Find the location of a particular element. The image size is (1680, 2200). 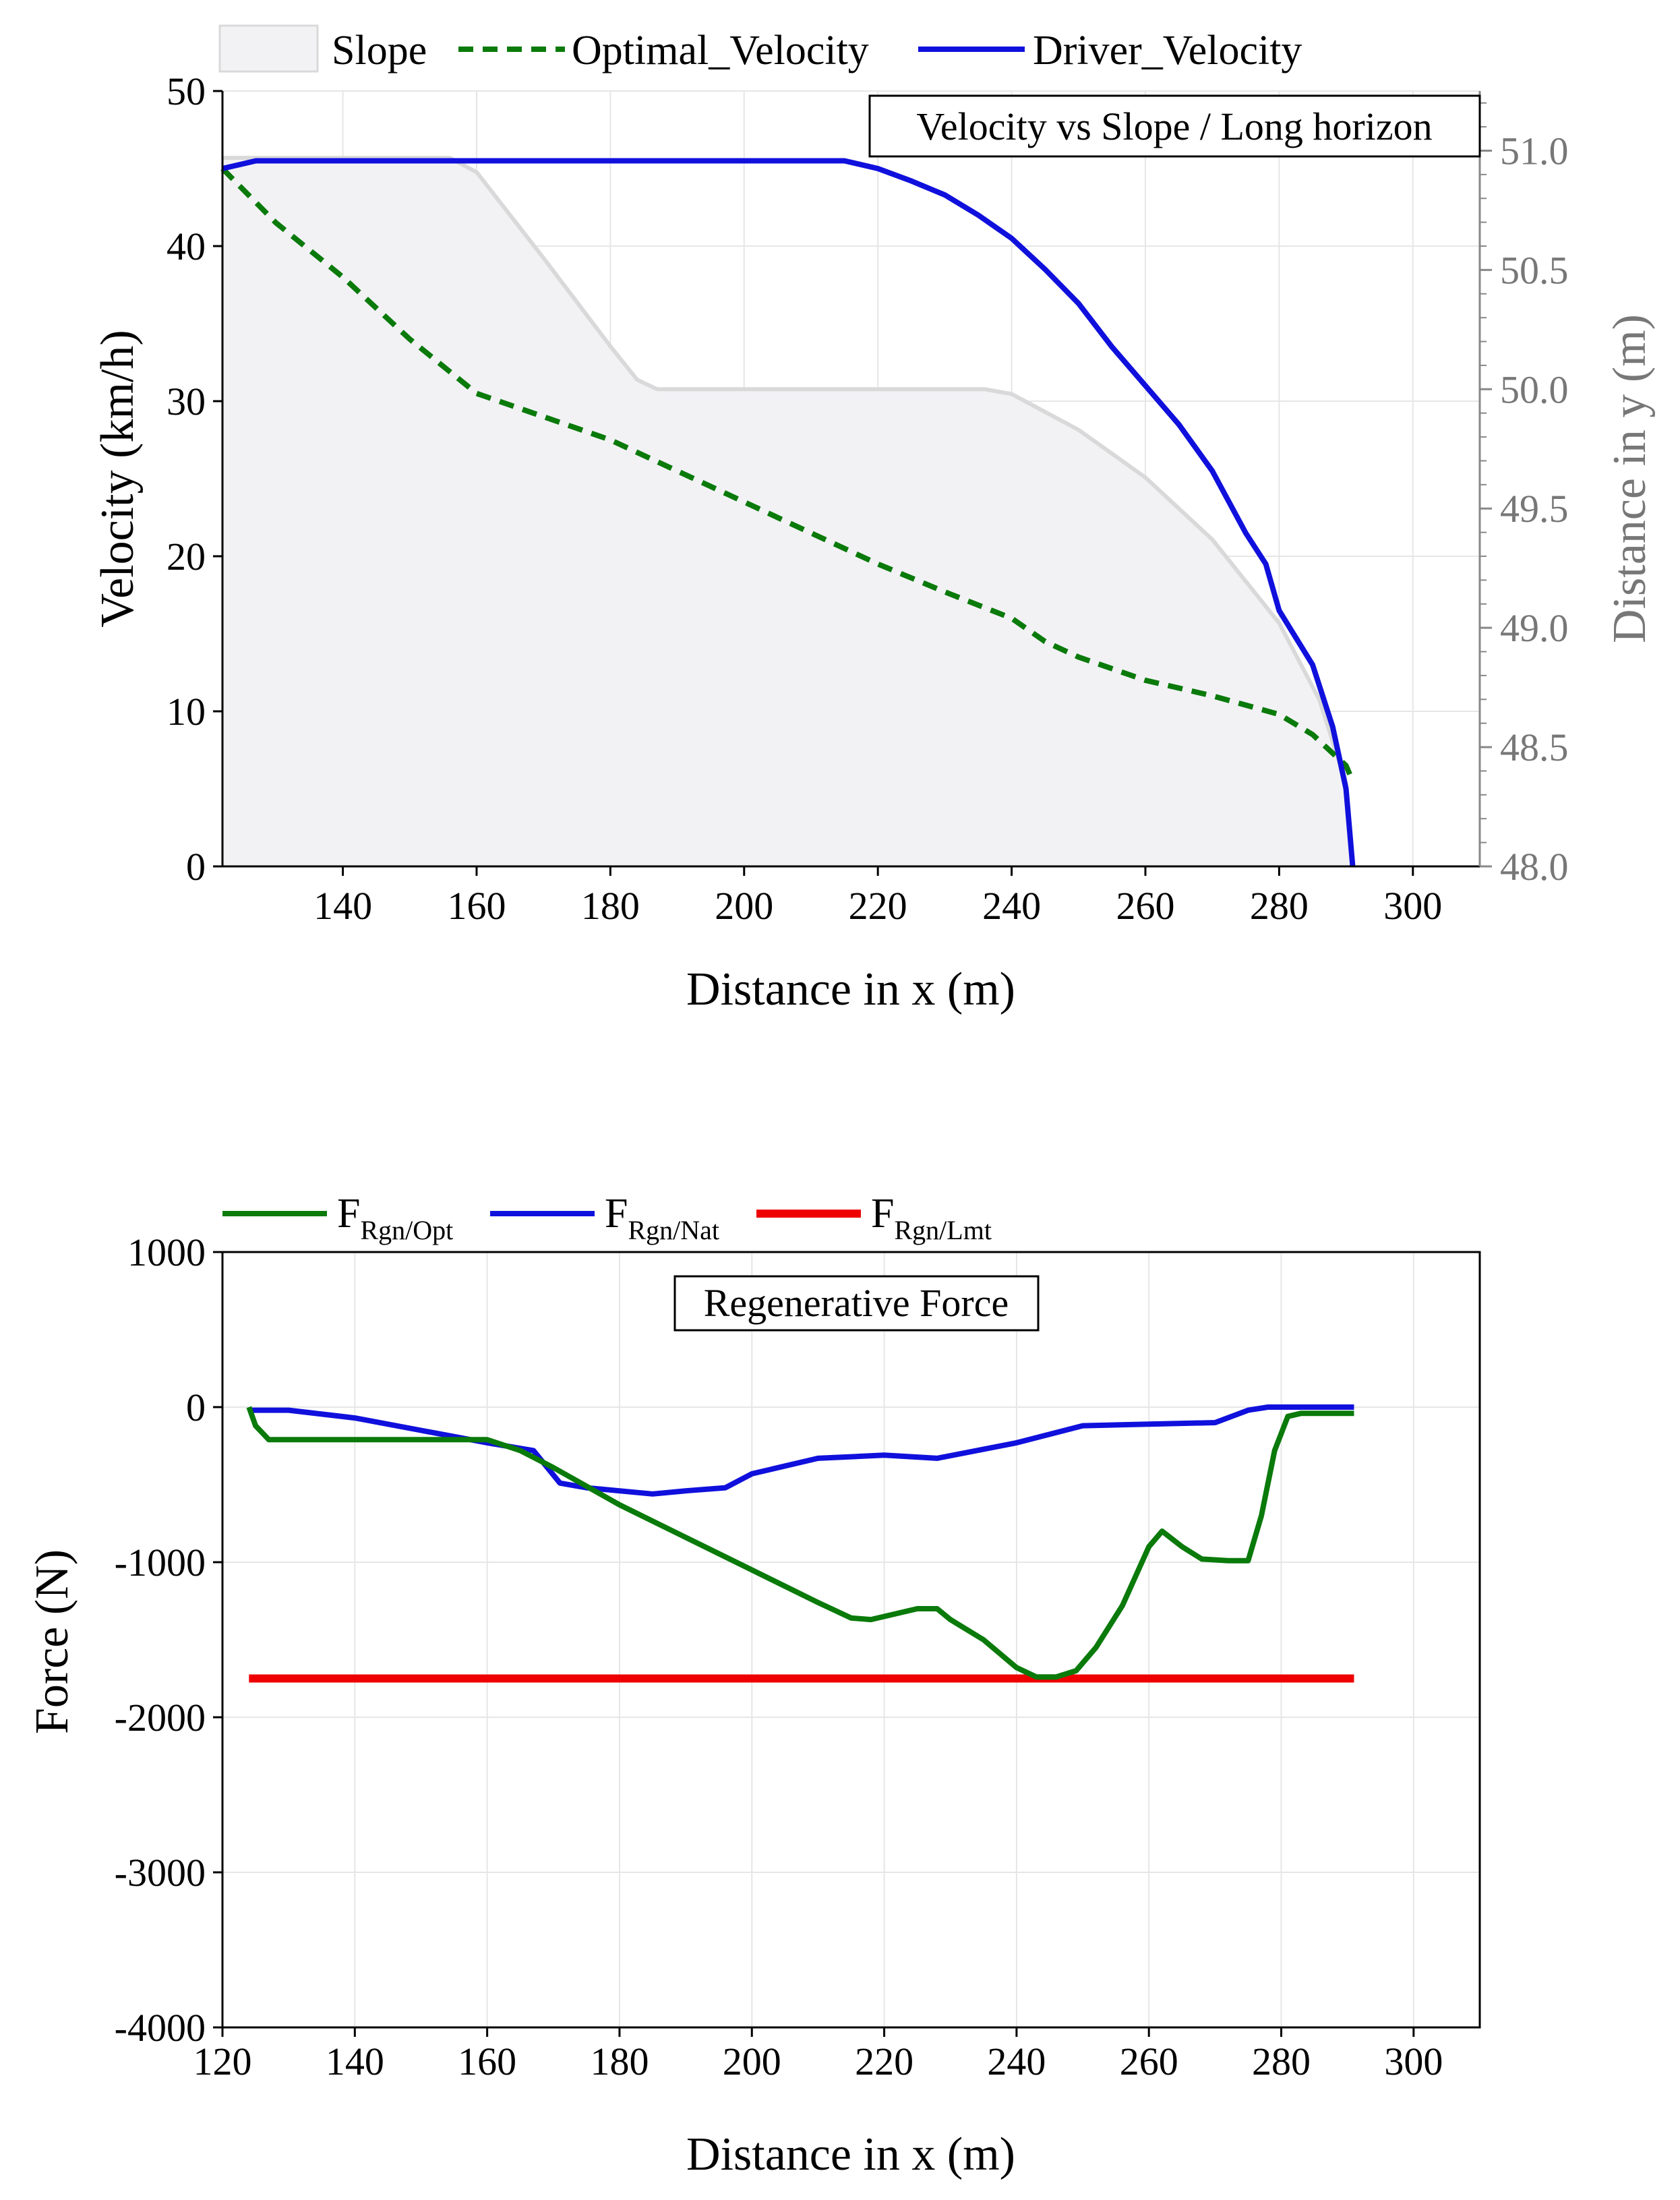

force-y-tick-label: -1000 is located at coordinates (160, 1562).